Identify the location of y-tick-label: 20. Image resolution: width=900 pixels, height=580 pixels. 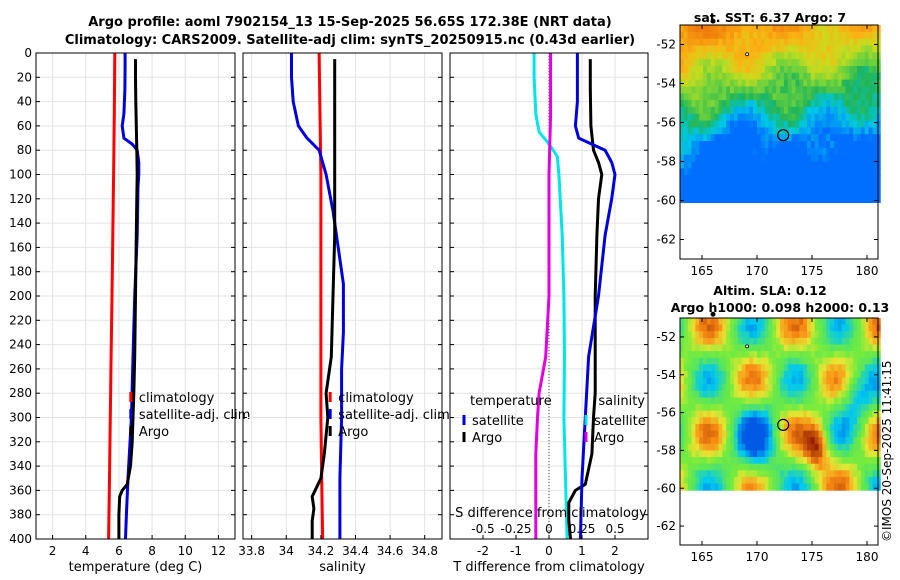
(24, 77).